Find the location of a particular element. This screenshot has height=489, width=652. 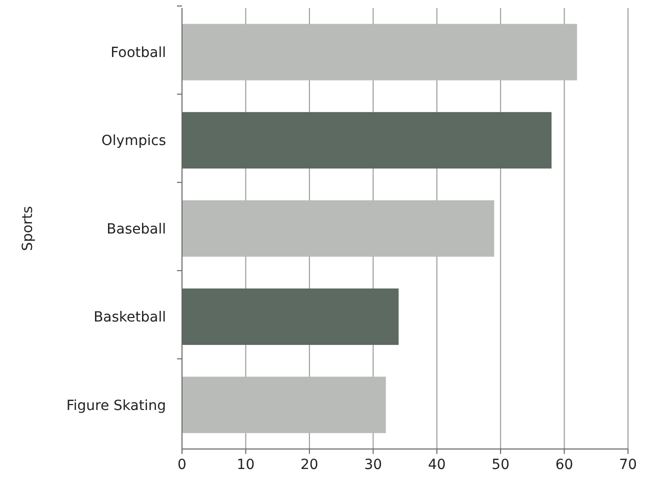

y-tick-label: Olympics is located at coordinates (133, 141).